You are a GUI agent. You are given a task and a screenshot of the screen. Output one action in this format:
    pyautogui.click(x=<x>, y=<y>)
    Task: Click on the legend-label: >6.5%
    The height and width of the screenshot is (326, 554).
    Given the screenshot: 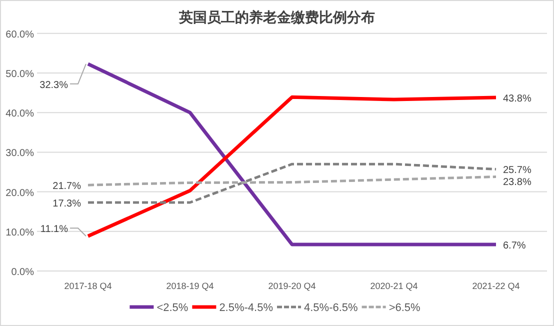 What is the action you would take?
    pyautogui.click(x=404, y=308)
    